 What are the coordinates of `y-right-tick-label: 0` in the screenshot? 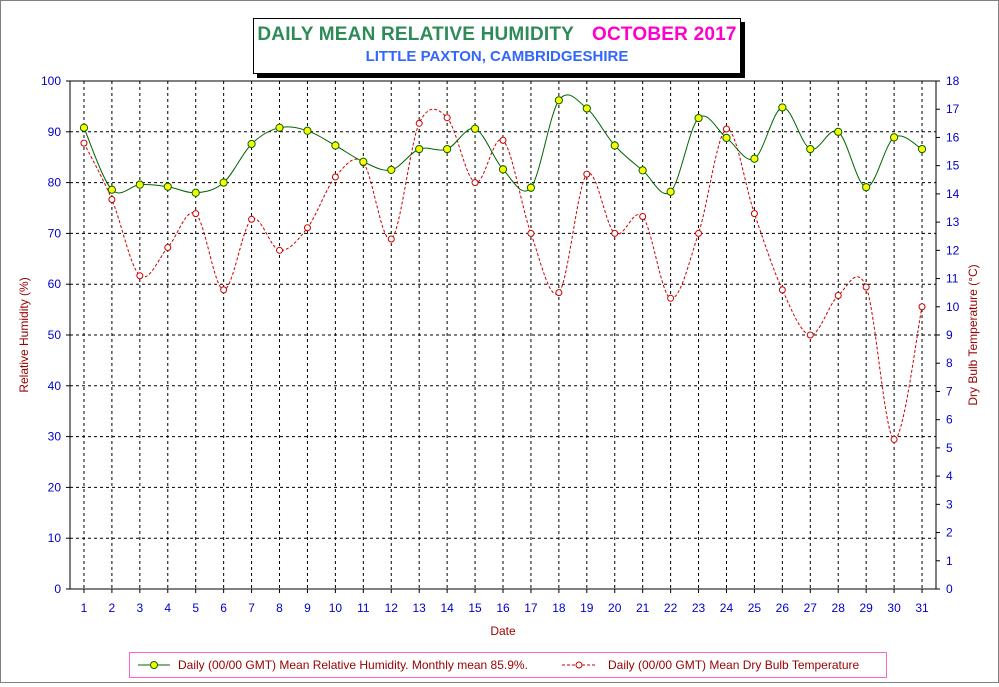 It's located at (949, 589).